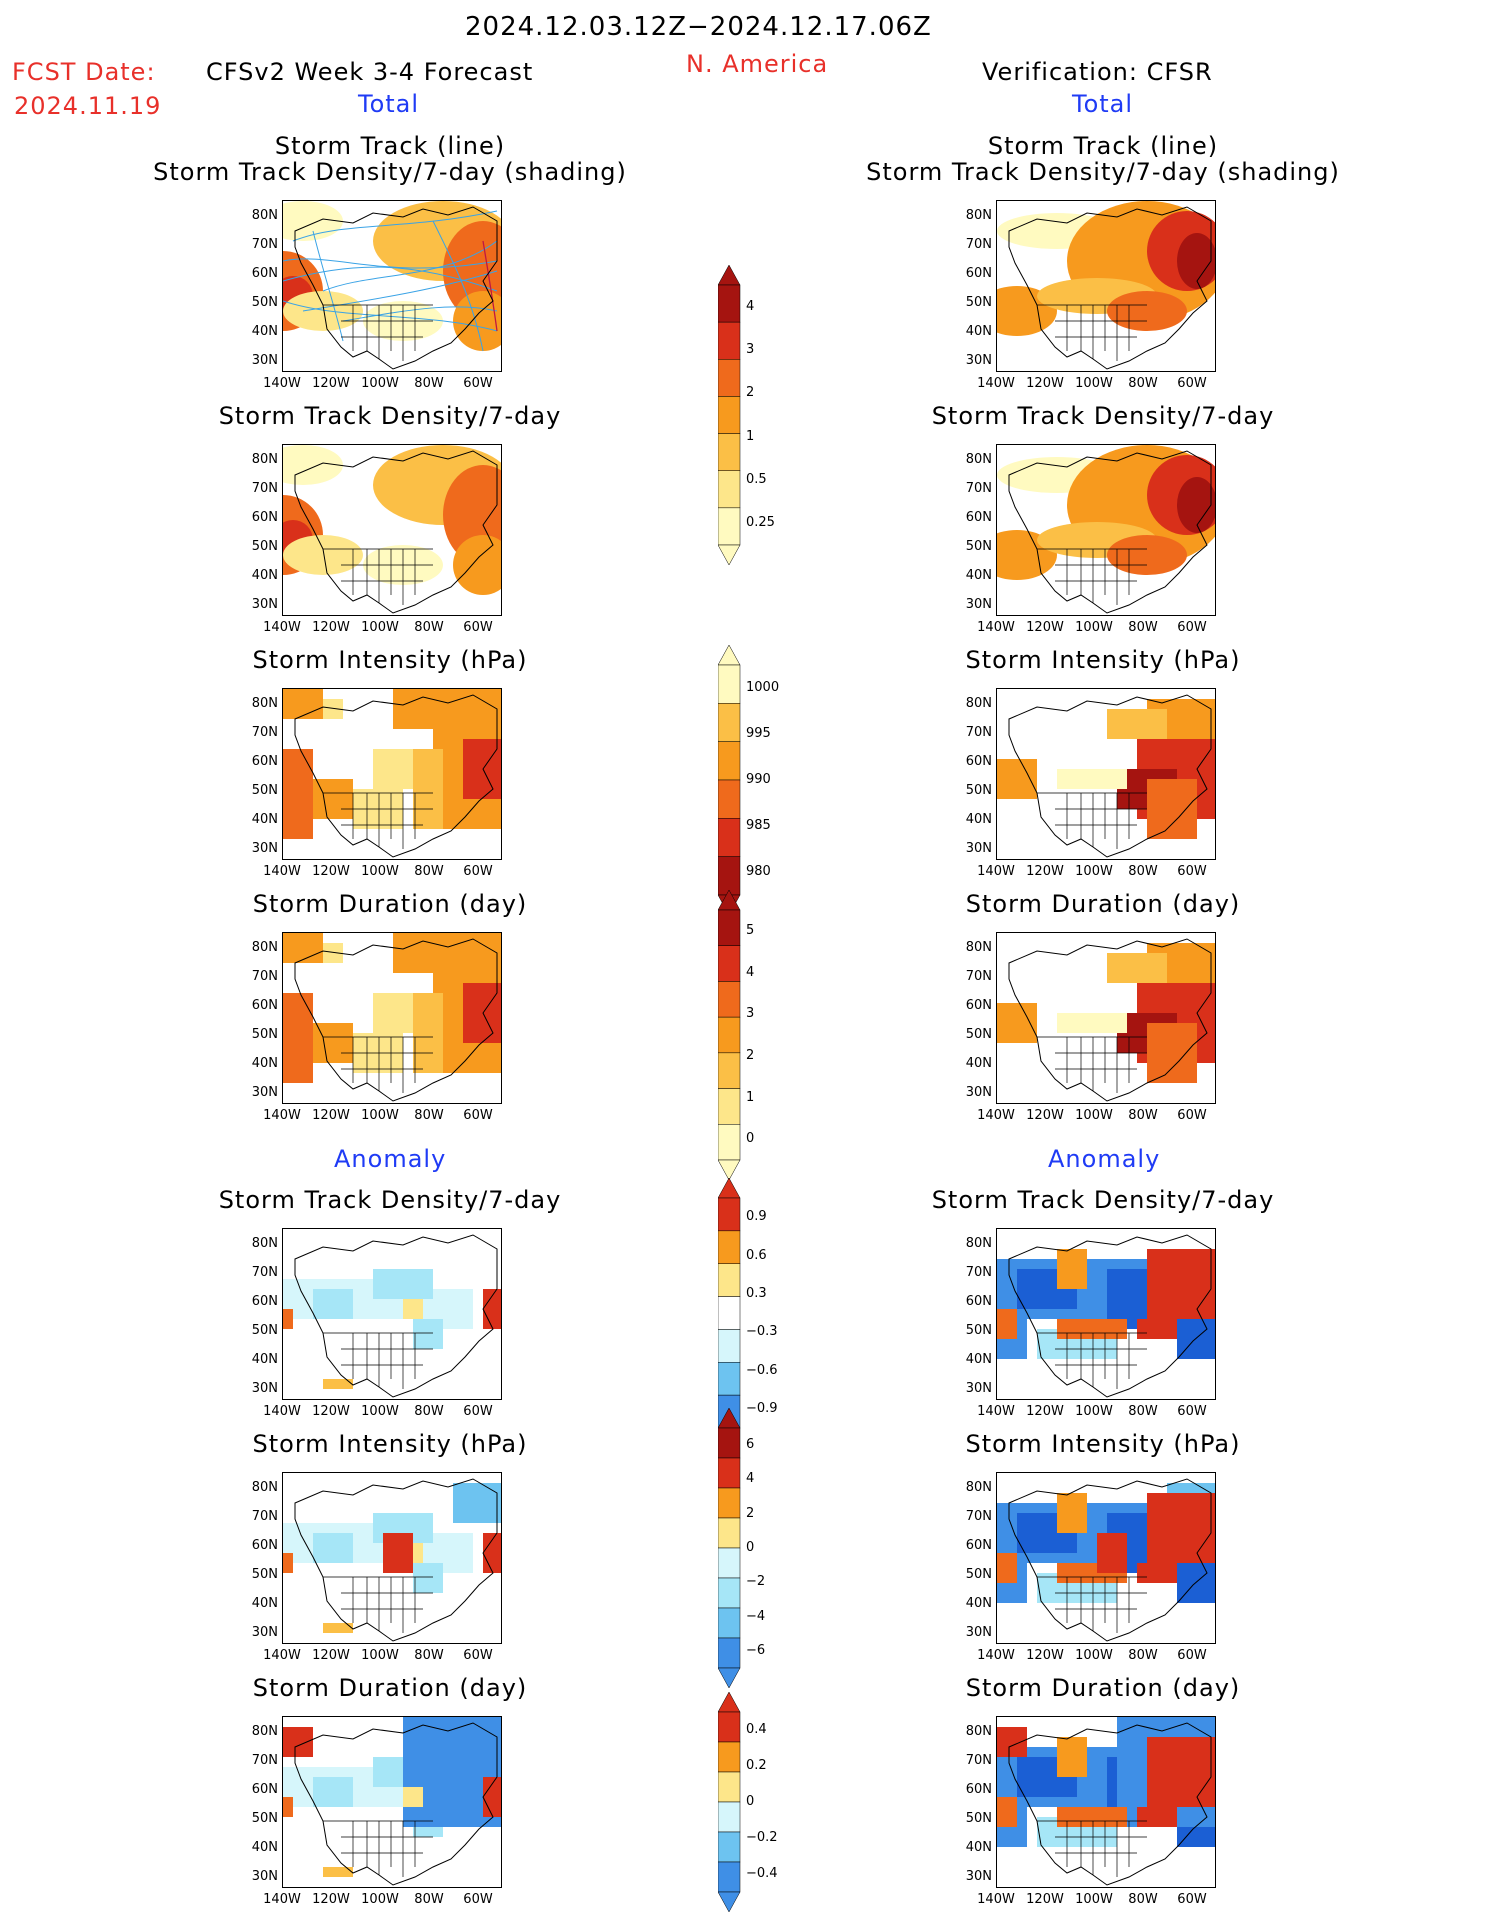 This screenshot has height=1925, width=1487. Describe the element at coordinates (1103, 660) in the screenshot. I see `right-intensity-title: Storm Intensity (hPa)` at that location.